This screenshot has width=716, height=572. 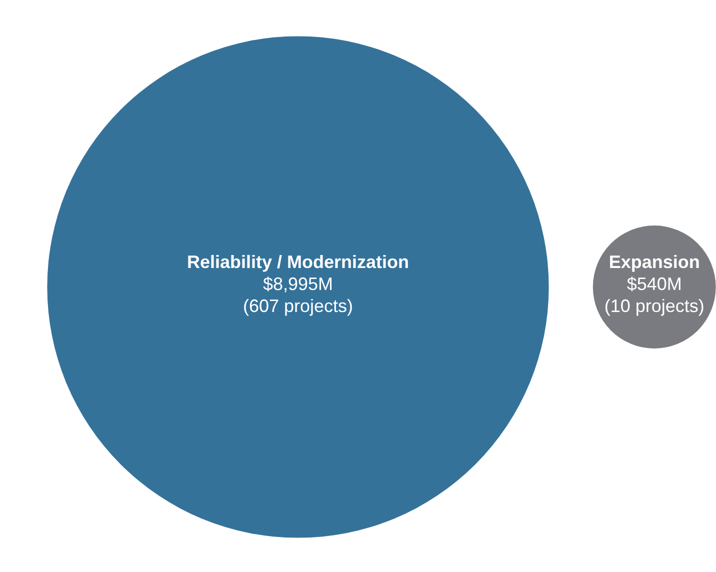 I want to click on text: (607 projects), so click(x=298, y=306).